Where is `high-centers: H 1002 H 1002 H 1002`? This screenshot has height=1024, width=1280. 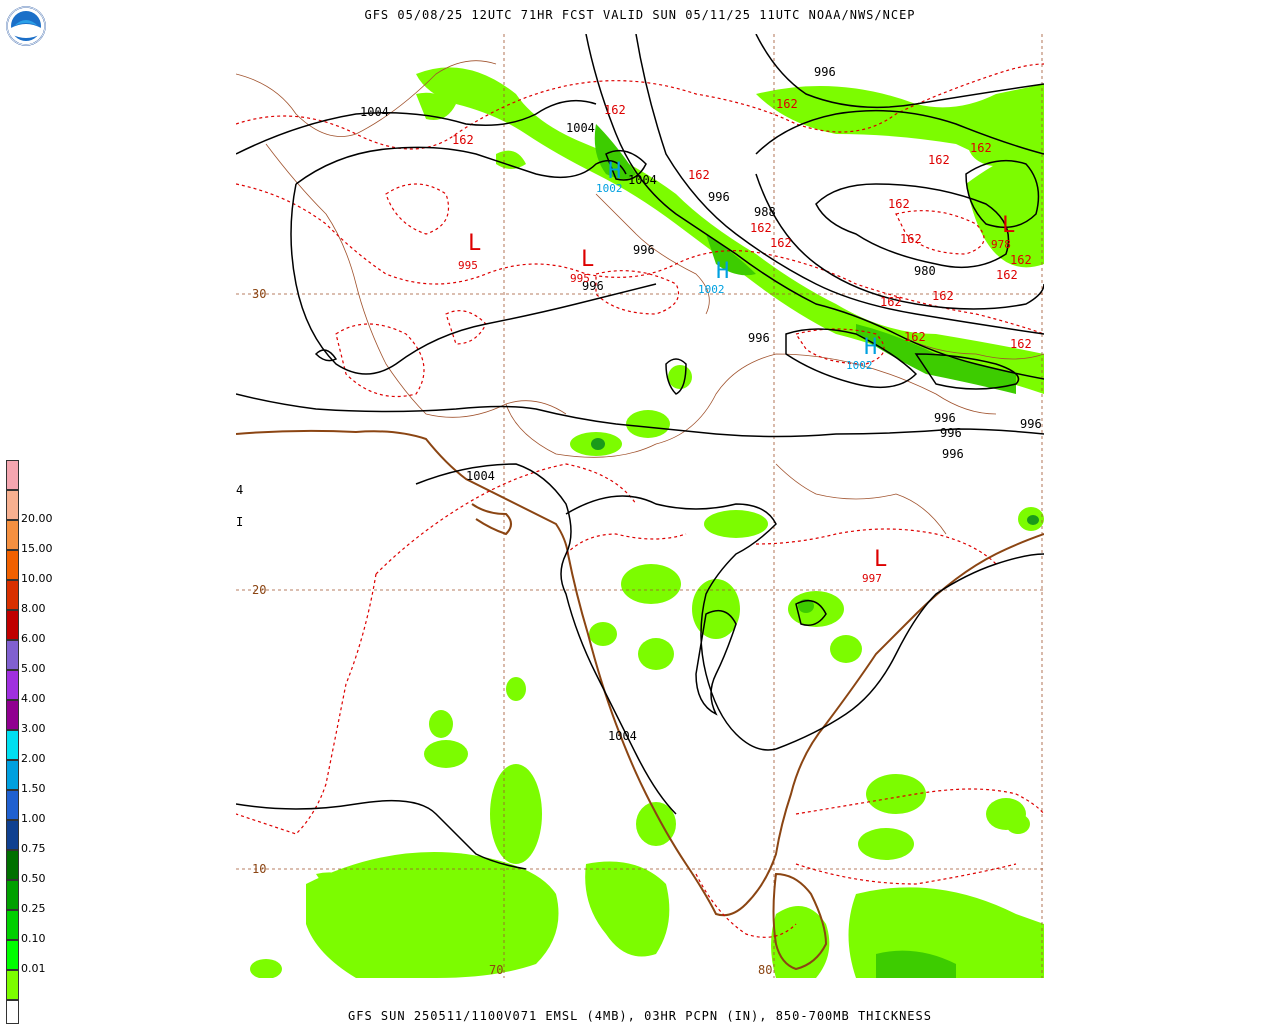
high-centers: H 1002 H 1002 H 1002 is located at coordinates (736, 265).